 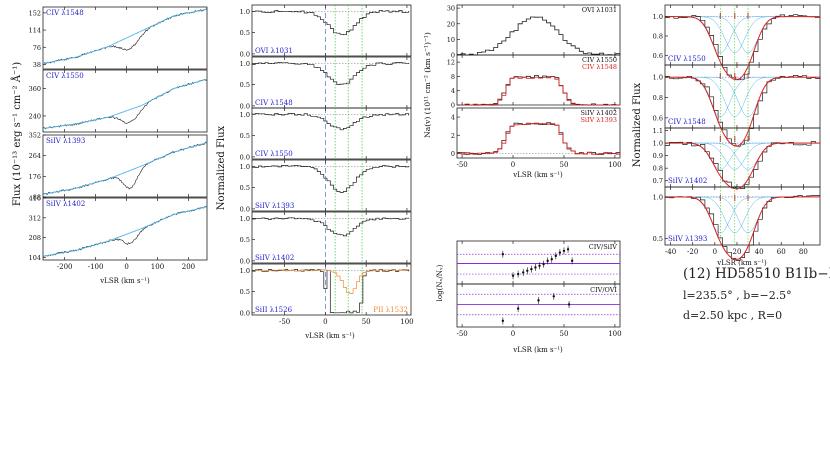 I want to click on nav-panel-xtick-label: 0, so click(x=513, y=165).